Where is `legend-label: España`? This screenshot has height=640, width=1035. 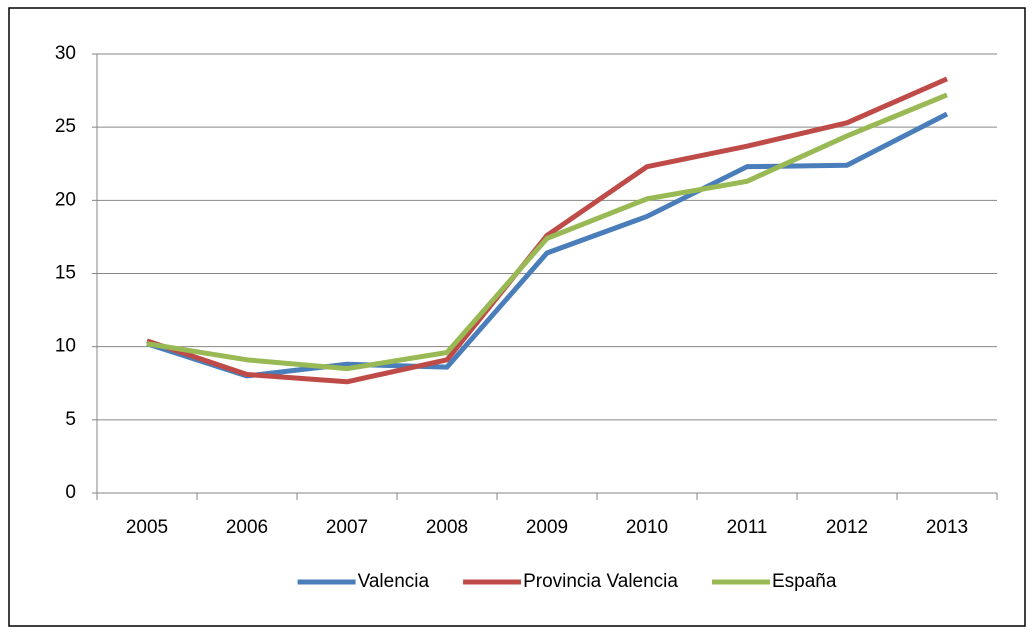 legend-label: España is located at coordinates (804, 581).